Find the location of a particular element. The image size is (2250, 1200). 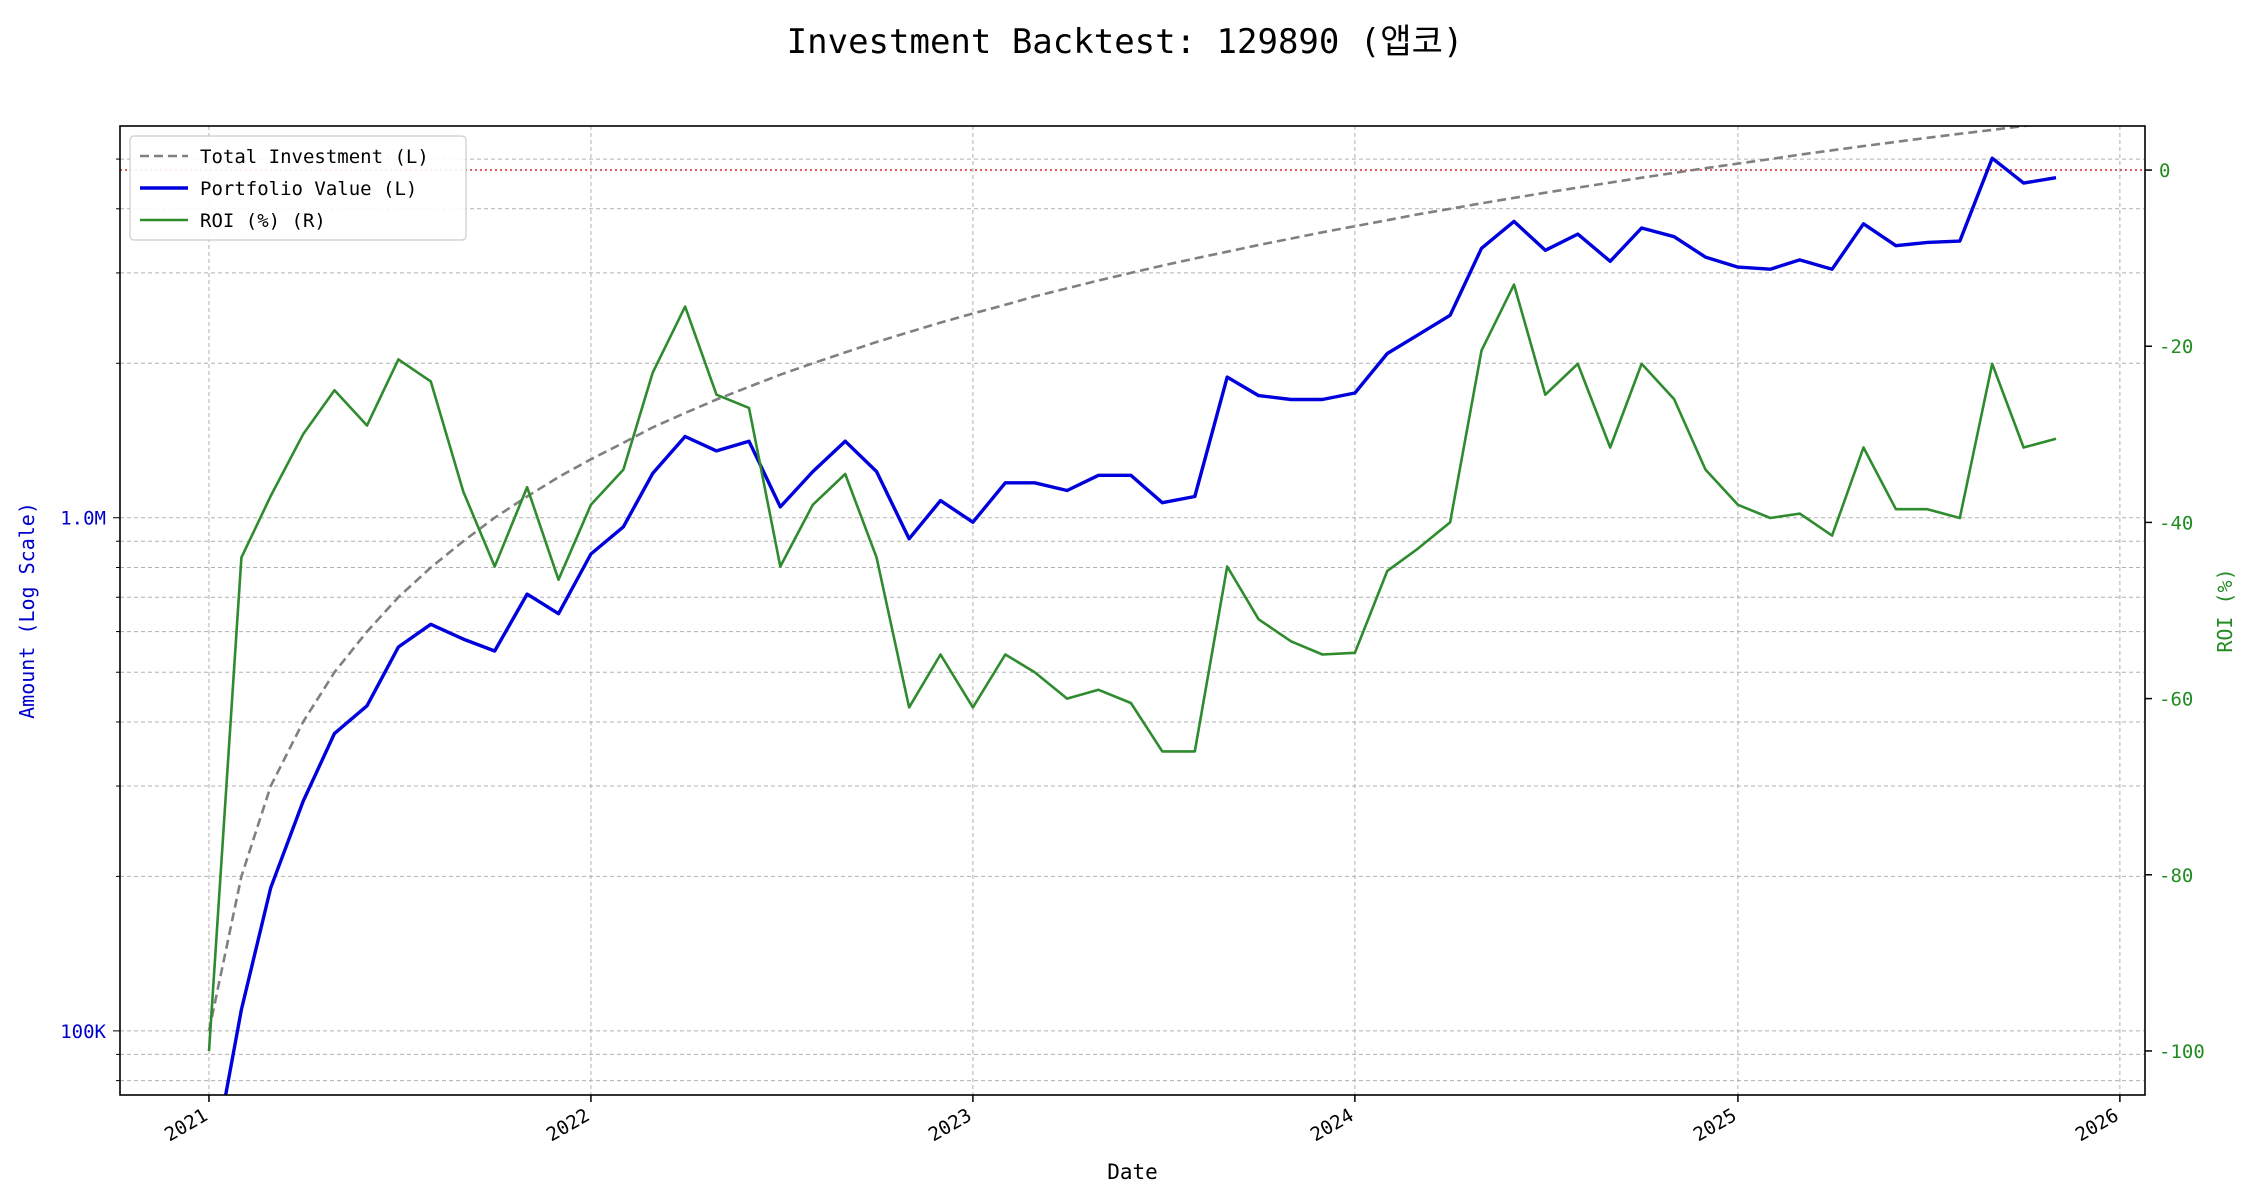

chart-title: Investment Backtest: 129890 (앱코) is located at coordinates (1125, 42).